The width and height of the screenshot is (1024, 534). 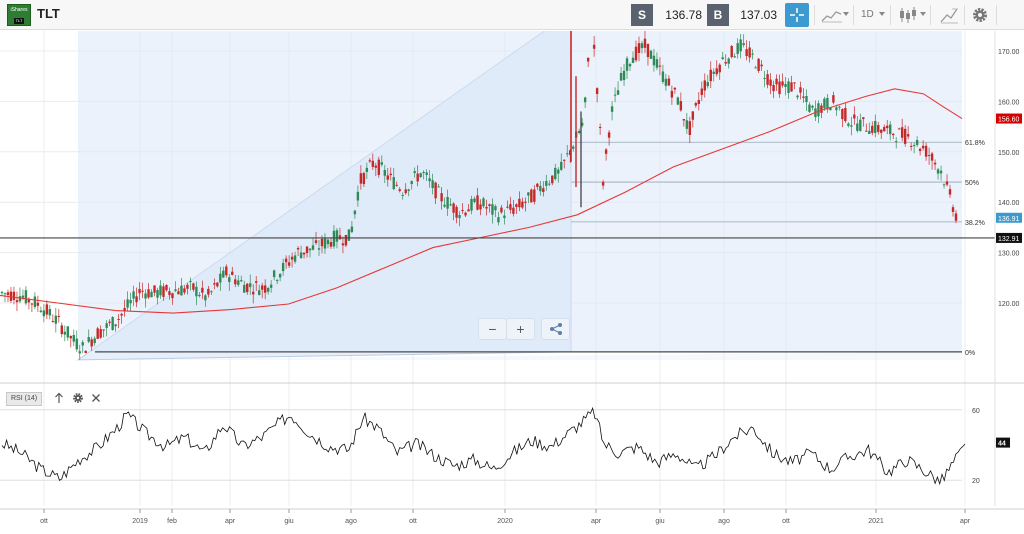 I want to click on interval-selector: 1D, so click(x=867, y=14).